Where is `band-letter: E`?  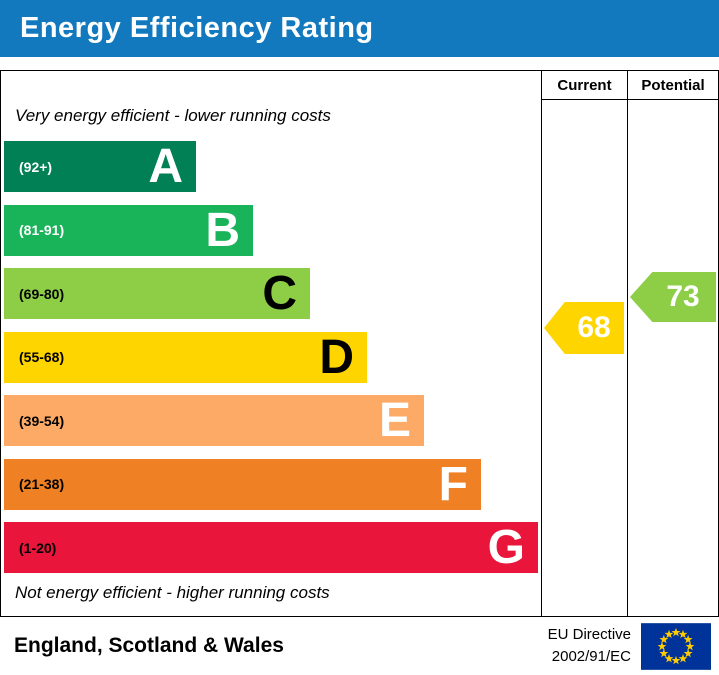 band-letter: E is located at coordinates (394, 420).